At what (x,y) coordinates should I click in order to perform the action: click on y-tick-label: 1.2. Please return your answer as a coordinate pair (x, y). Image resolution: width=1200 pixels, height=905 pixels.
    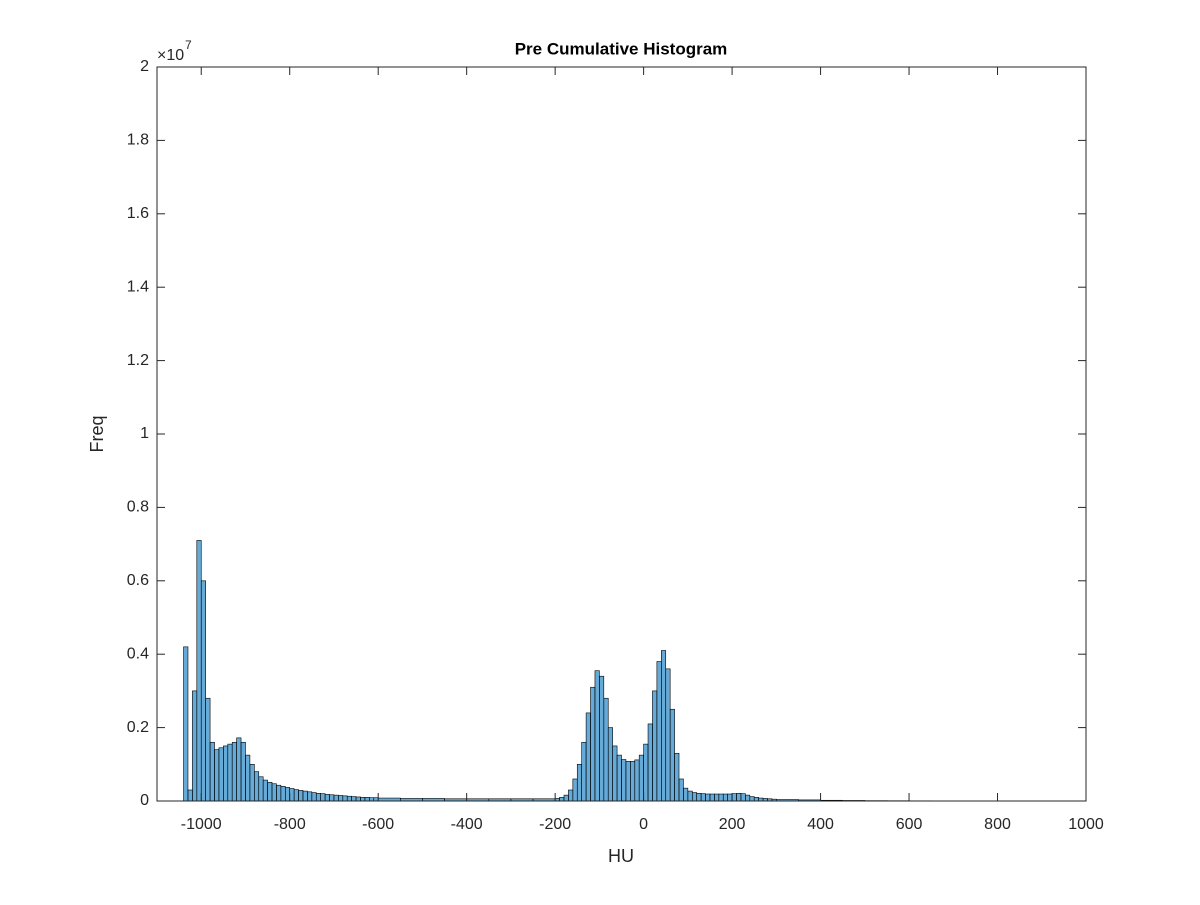
    Looking at the image, I should click on (138, 360).